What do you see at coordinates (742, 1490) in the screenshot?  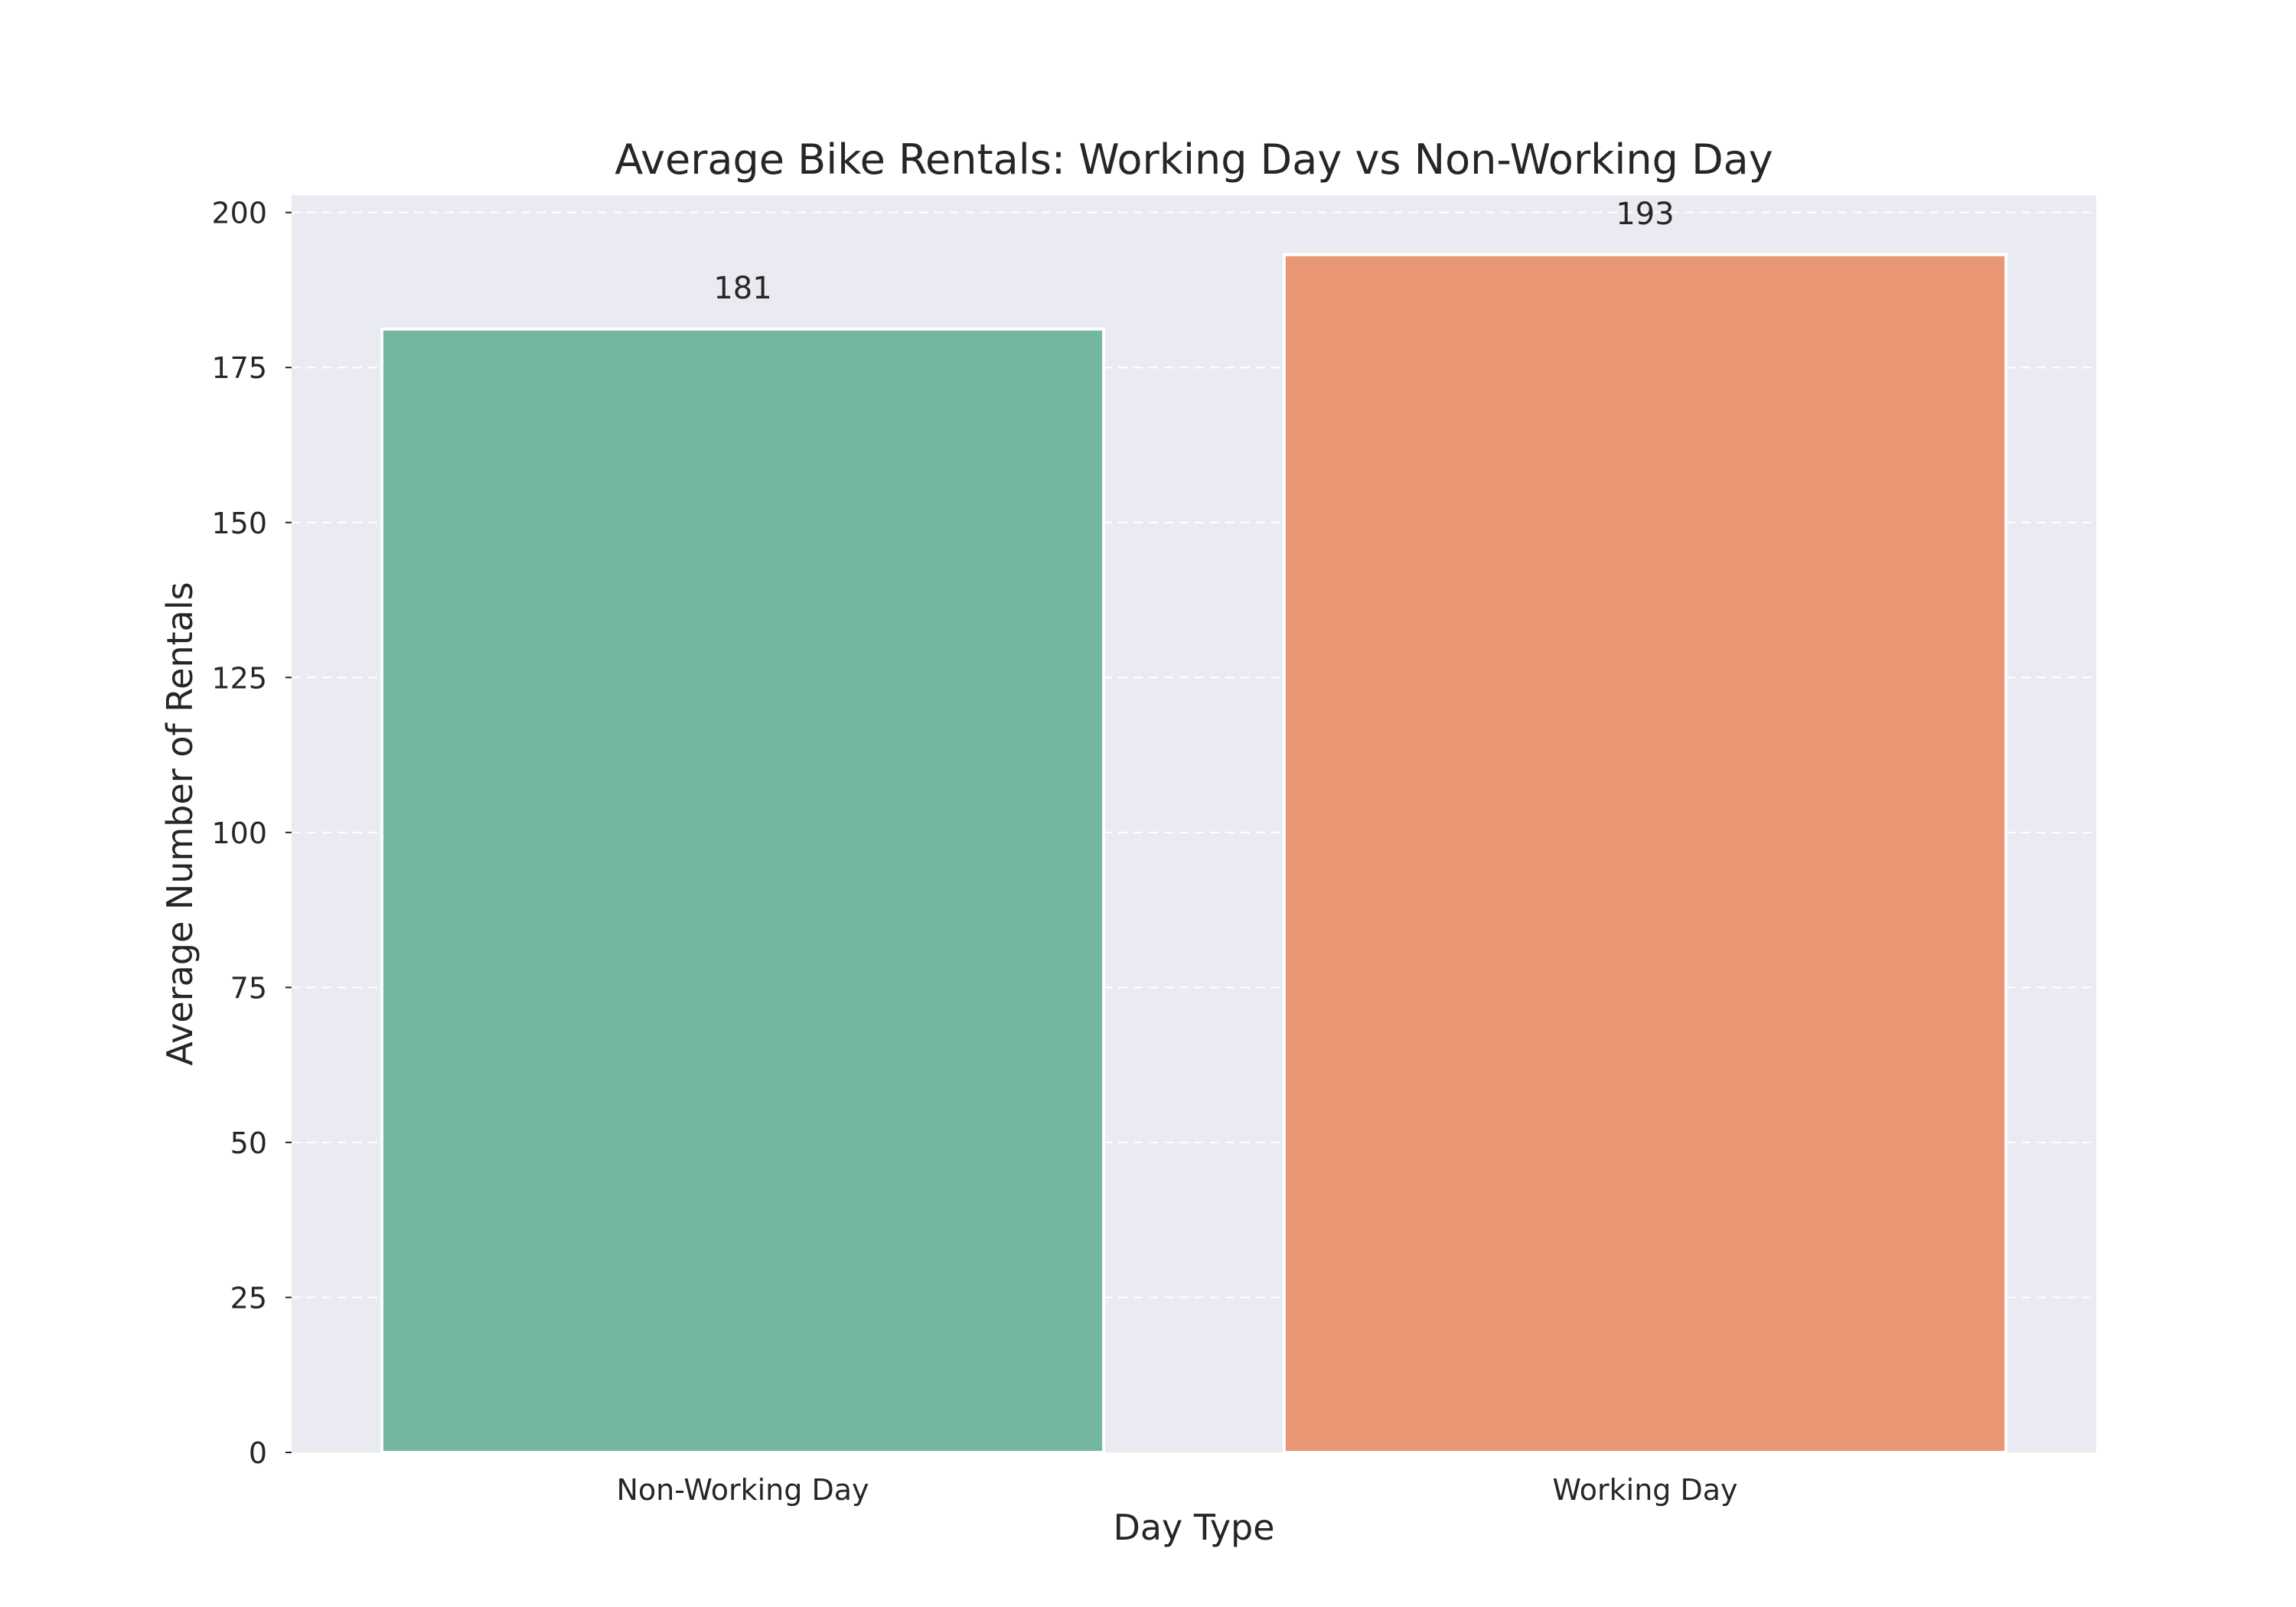 I see `x-tick-label: Non-Working Day` at bounding box center [742, 1490].